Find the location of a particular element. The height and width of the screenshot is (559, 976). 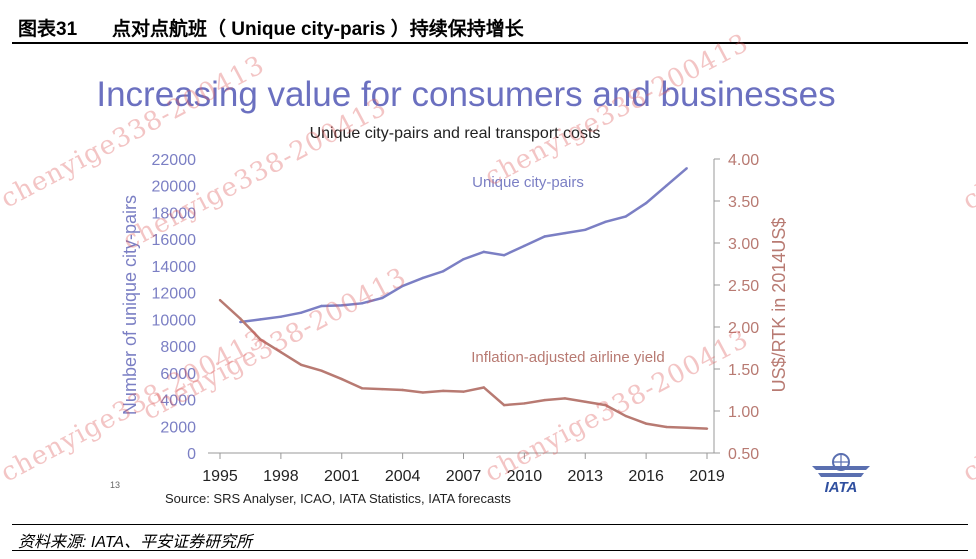

left-axis-tick-label-0: 0 is located at coordinates (191, 454).